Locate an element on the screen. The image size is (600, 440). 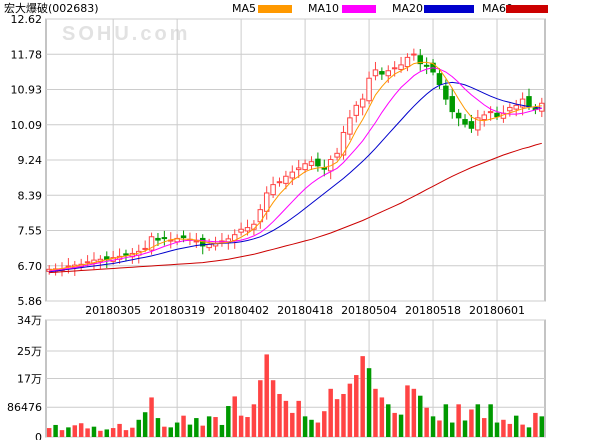
date-tick-label: 20180518 is located at coordinates (433, 310).